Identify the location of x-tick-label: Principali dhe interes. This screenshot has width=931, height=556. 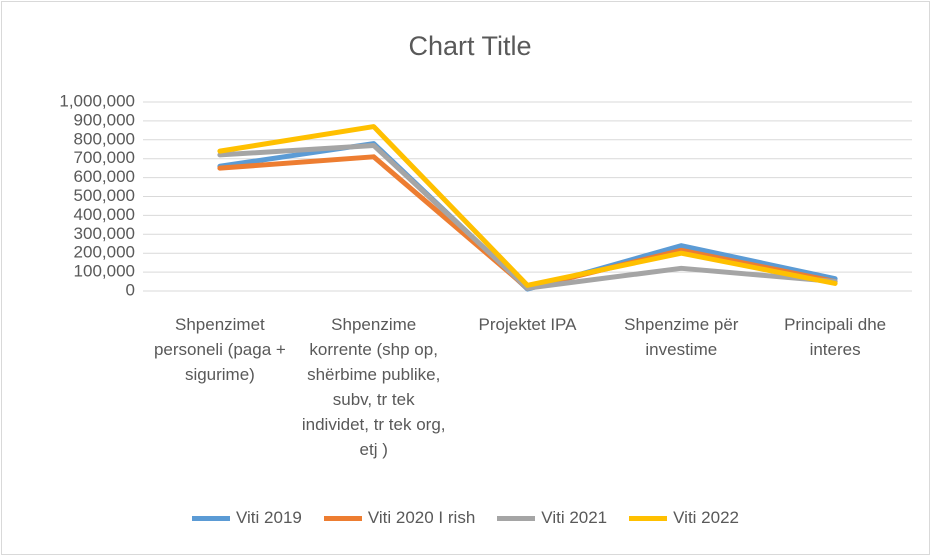
(835, 337).